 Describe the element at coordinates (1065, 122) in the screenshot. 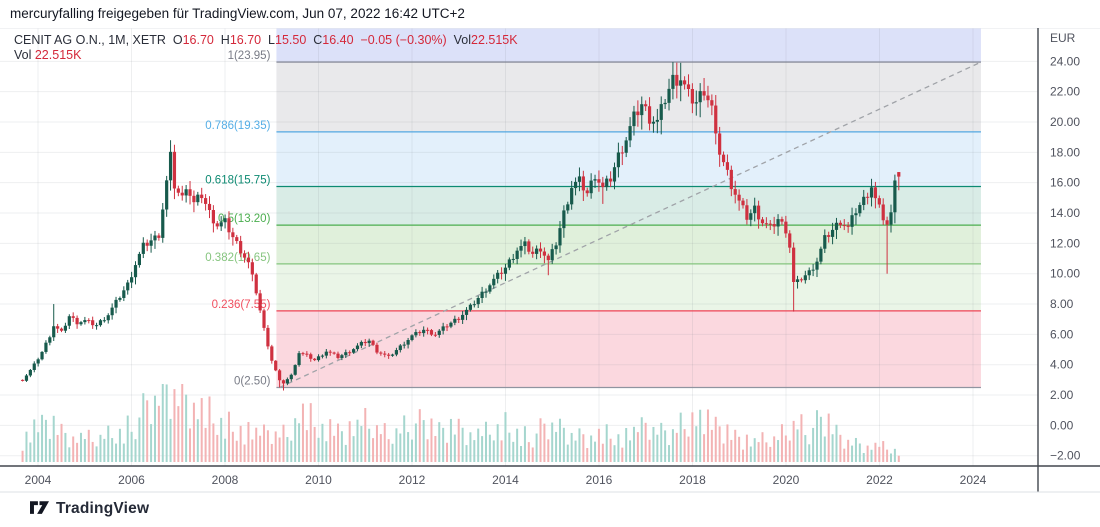

I see `price-tick-label: 20.00` at that location.